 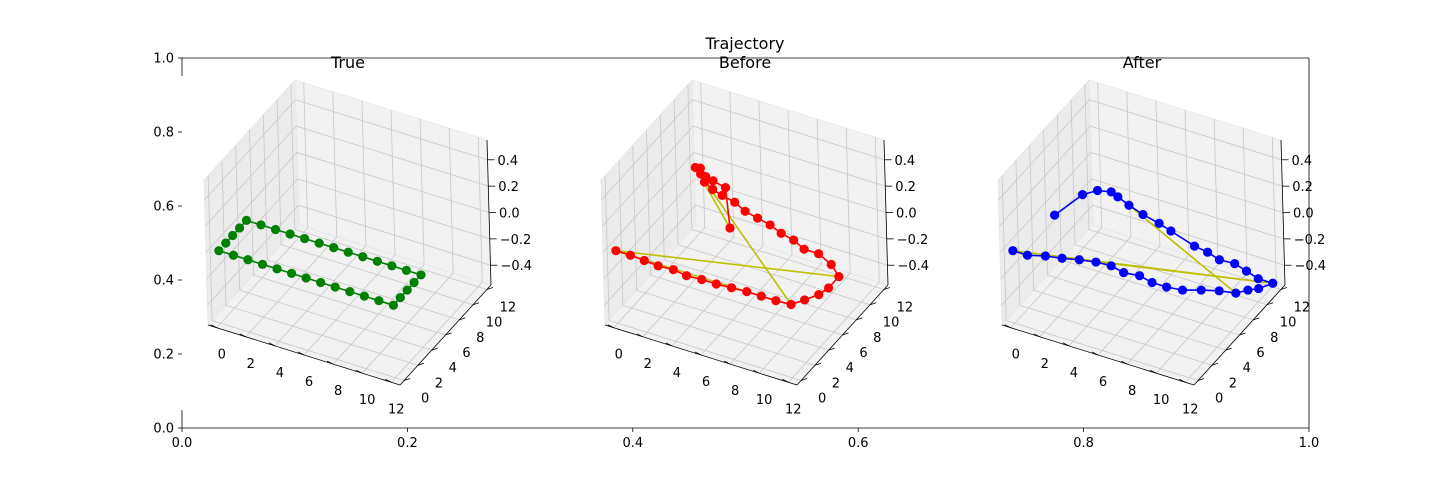 What do you see at coordinates (1045, 364) in the screenshot?
I see `x-tick-label: 2` at bounding box center [1045, 364].